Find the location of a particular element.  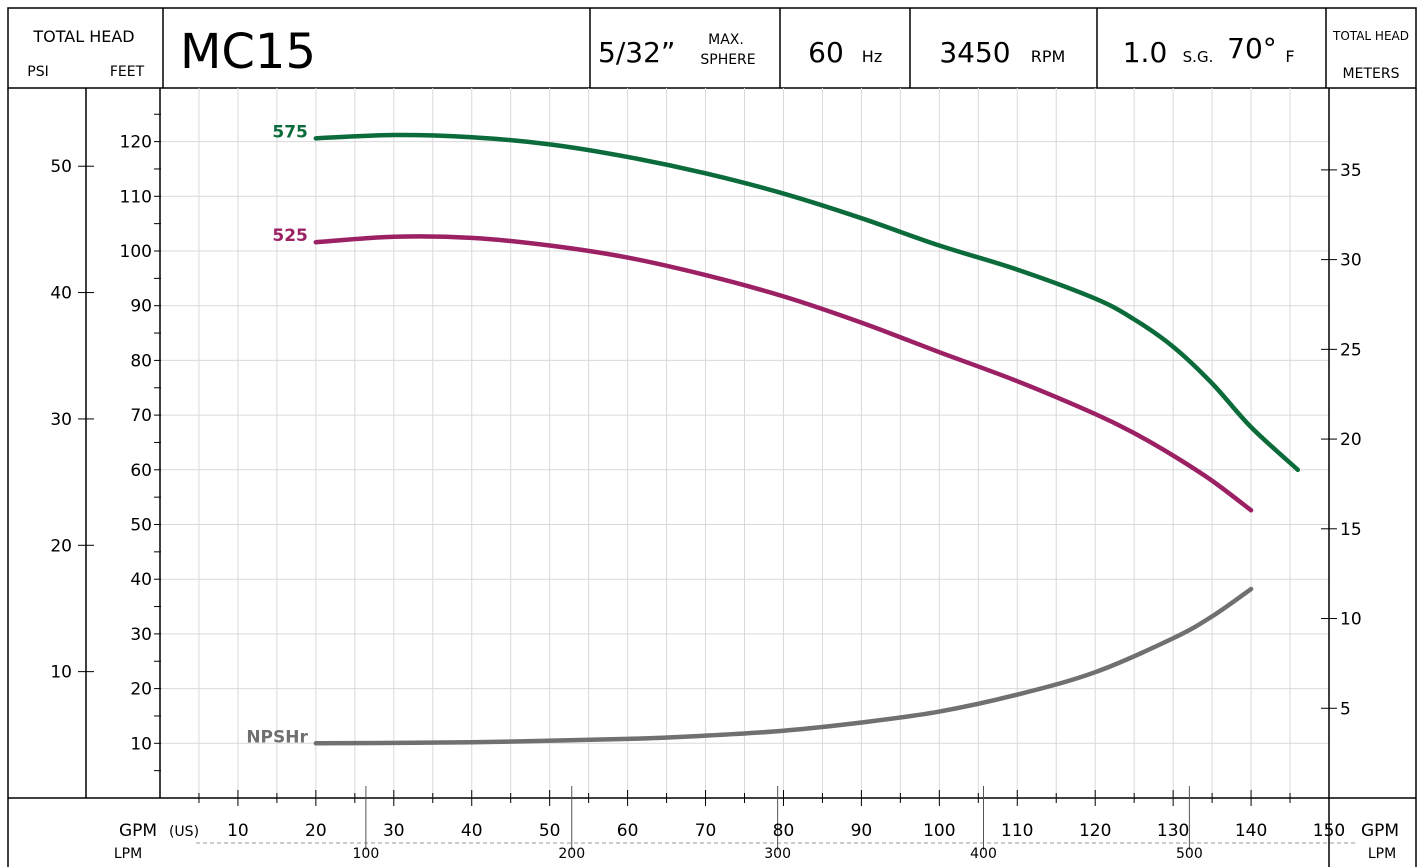

footer: GPM (US) GPM LPM LPM is located at coordinates (756, 841).